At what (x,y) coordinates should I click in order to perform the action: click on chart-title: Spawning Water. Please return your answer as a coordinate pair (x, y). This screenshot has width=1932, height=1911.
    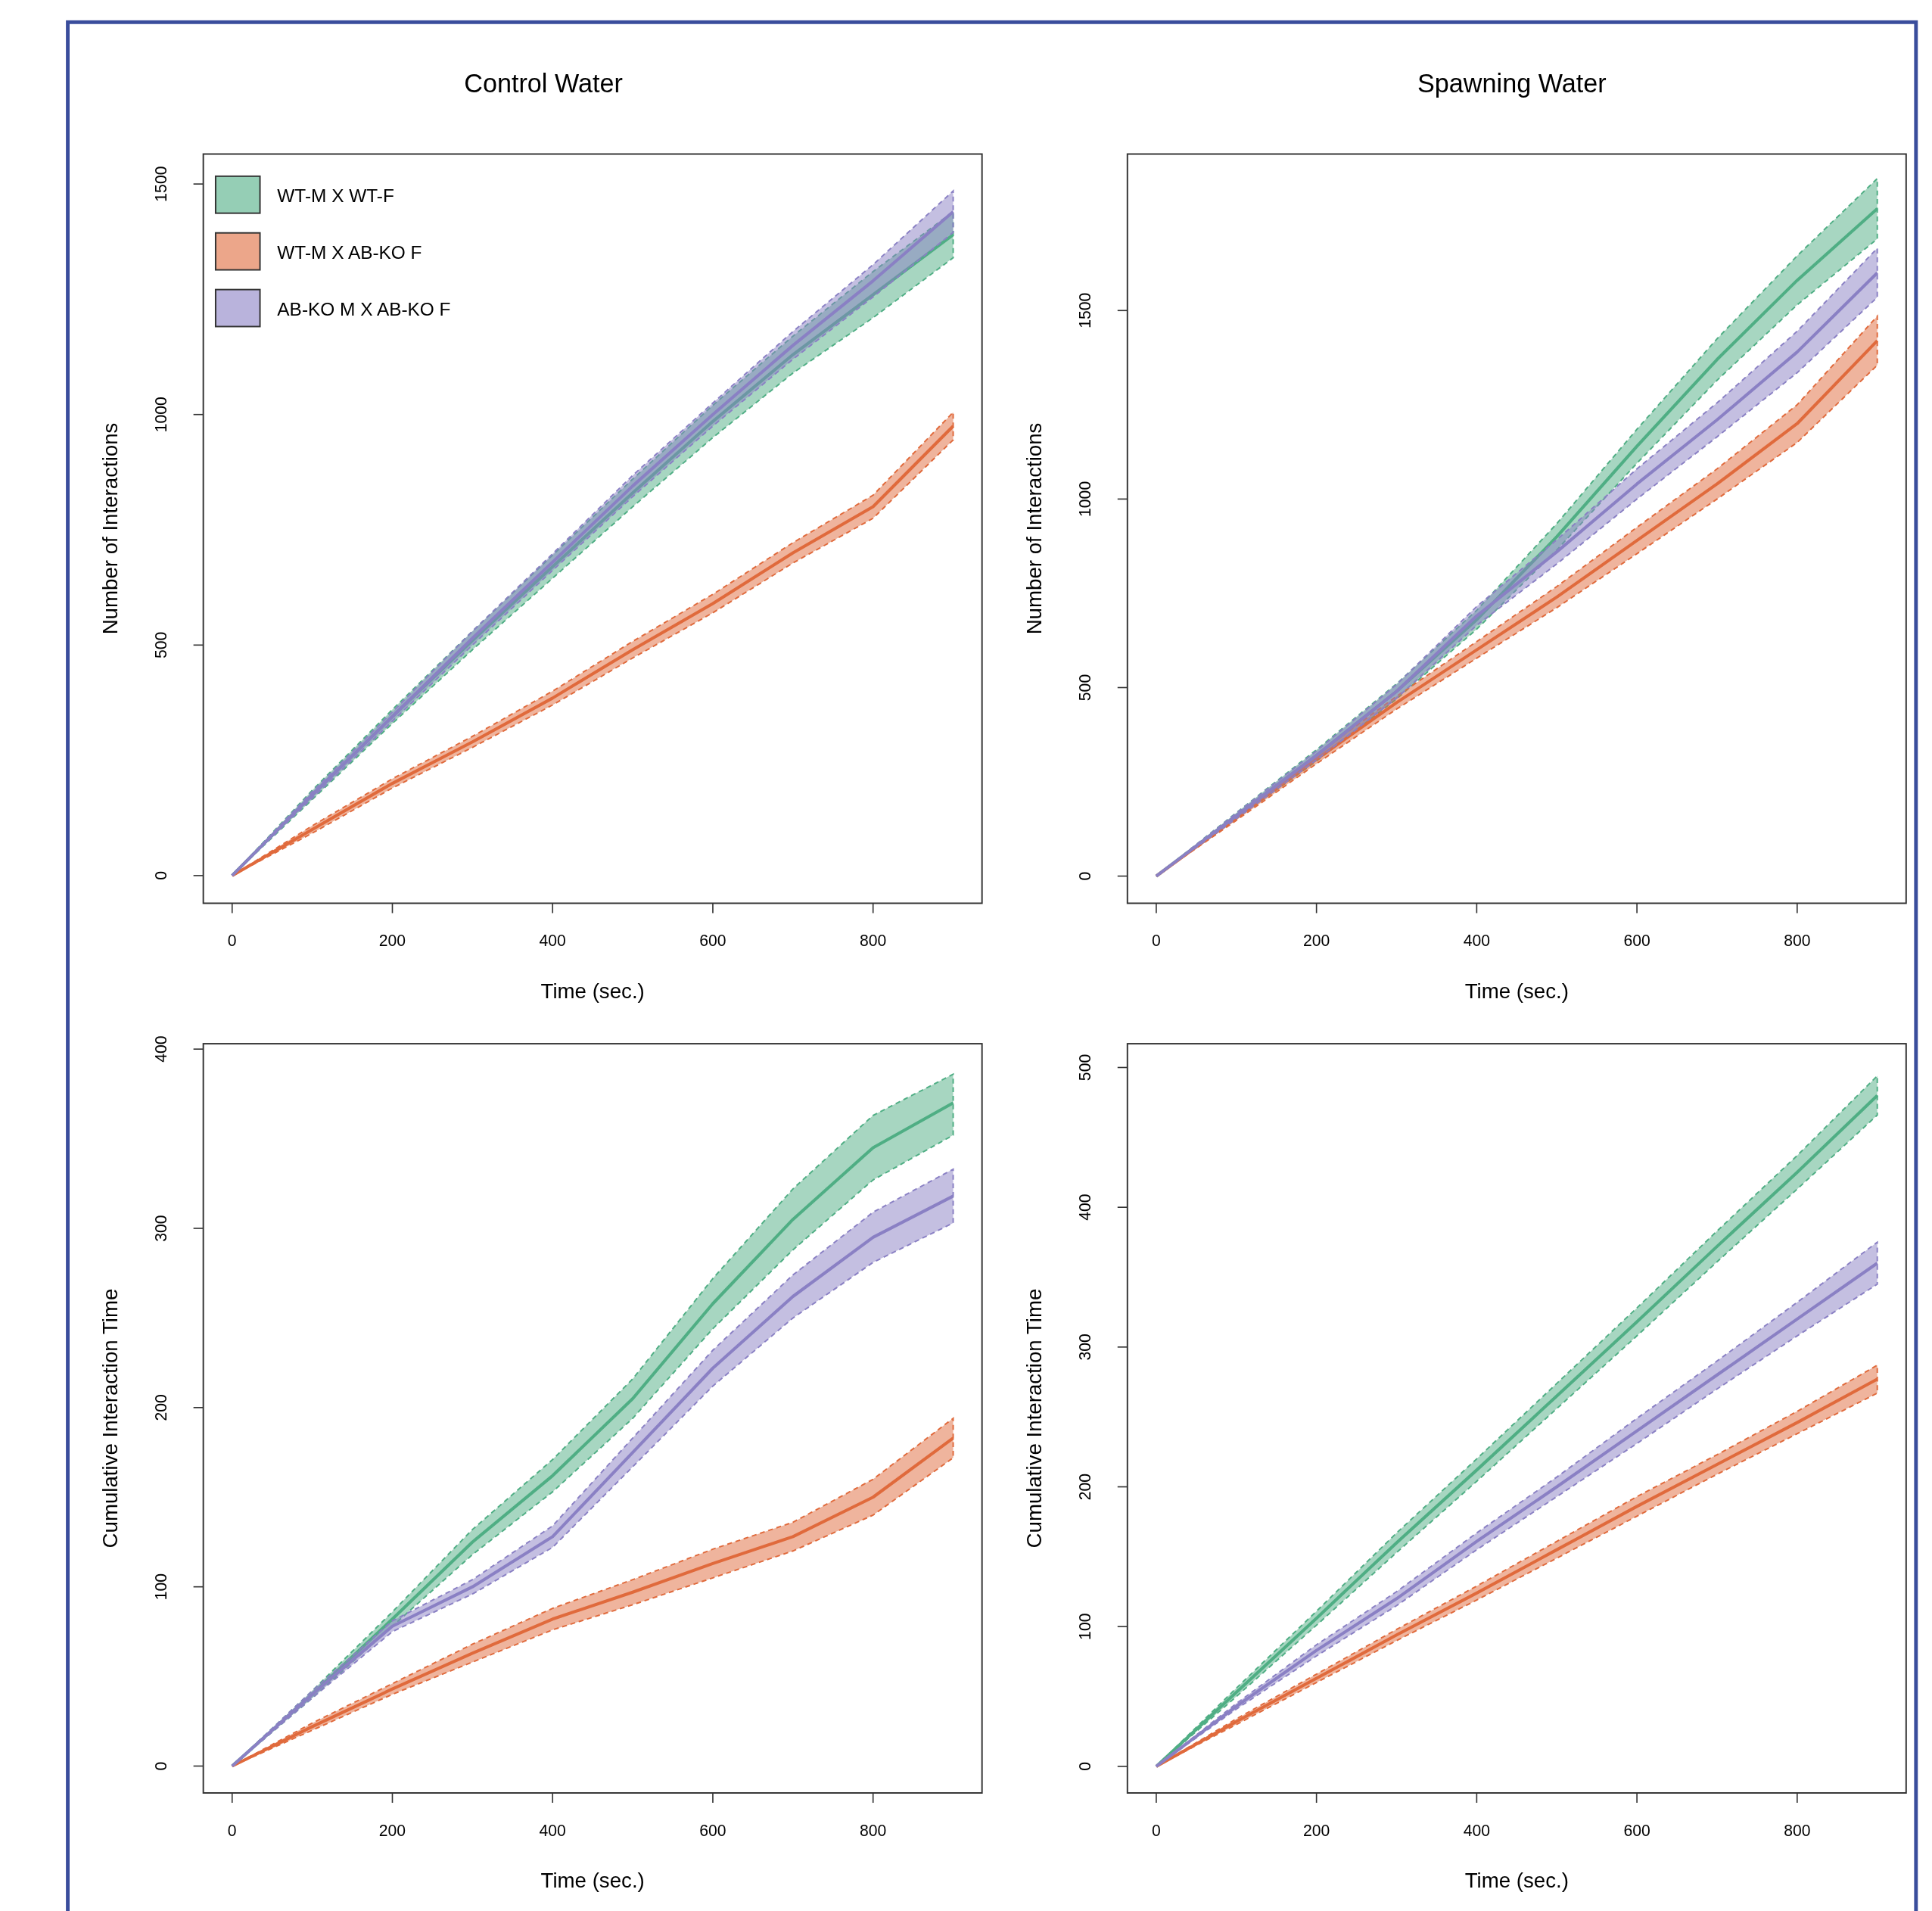
    Looking at the image, I should click on (1512, 83).